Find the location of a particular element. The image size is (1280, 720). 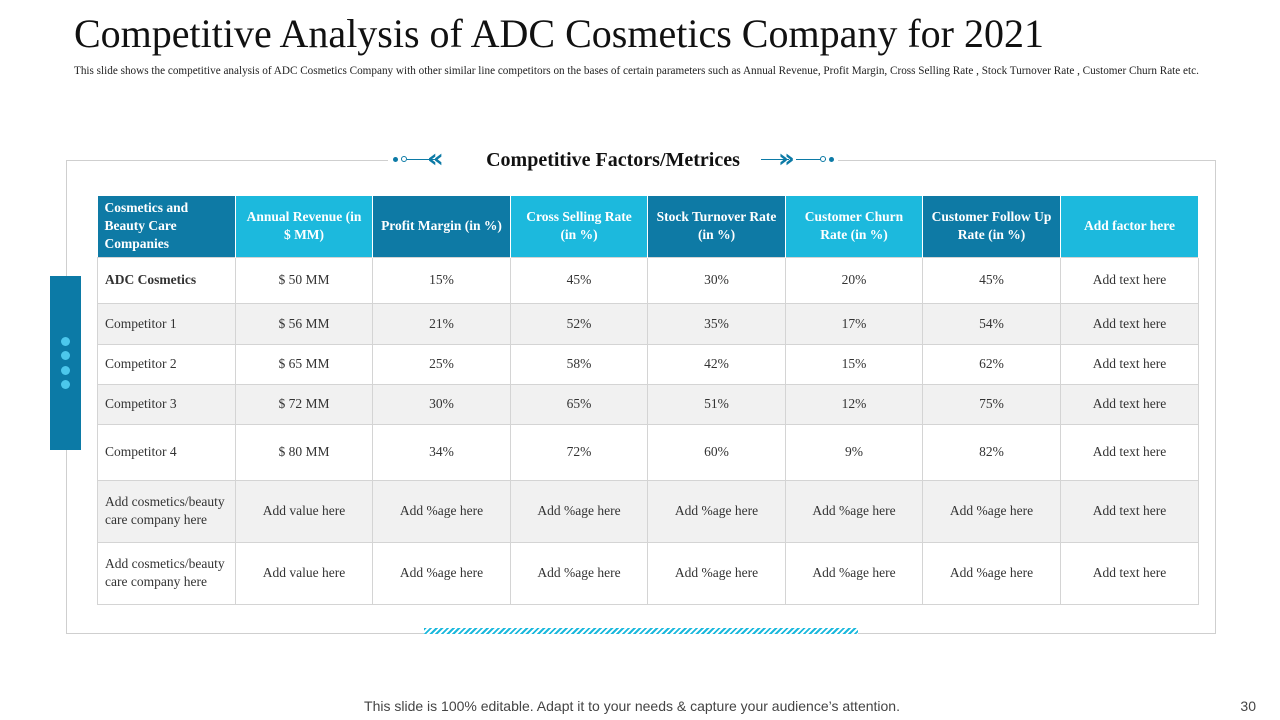

table-cell: $ 50 MM is located at coordinates (304, 280).